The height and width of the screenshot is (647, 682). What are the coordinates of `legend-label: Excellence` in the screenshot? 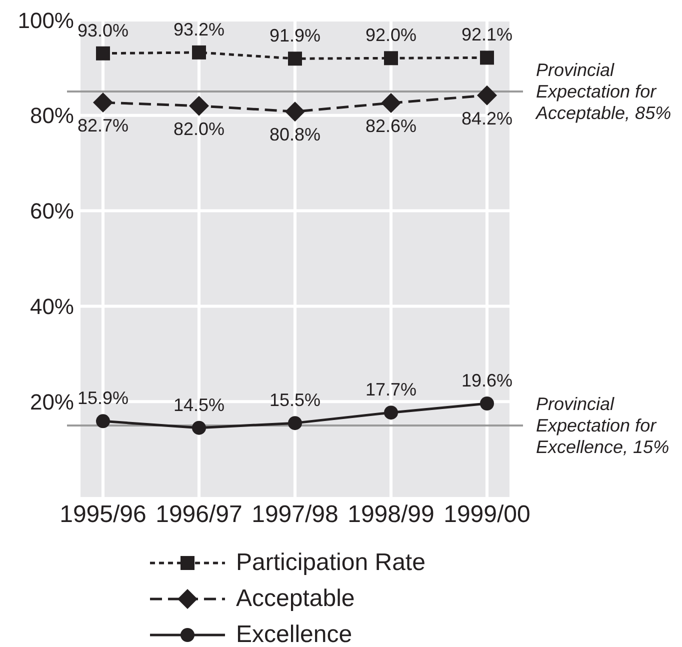 It's located at (294, 634).